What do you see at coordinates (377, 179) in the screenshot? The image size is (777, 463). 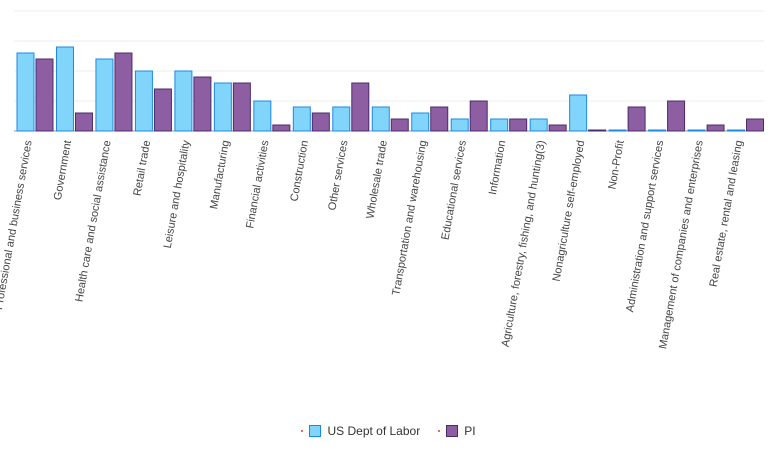 I see `x-tick-label: Wholesale trade` at bounding box center [377, 179].